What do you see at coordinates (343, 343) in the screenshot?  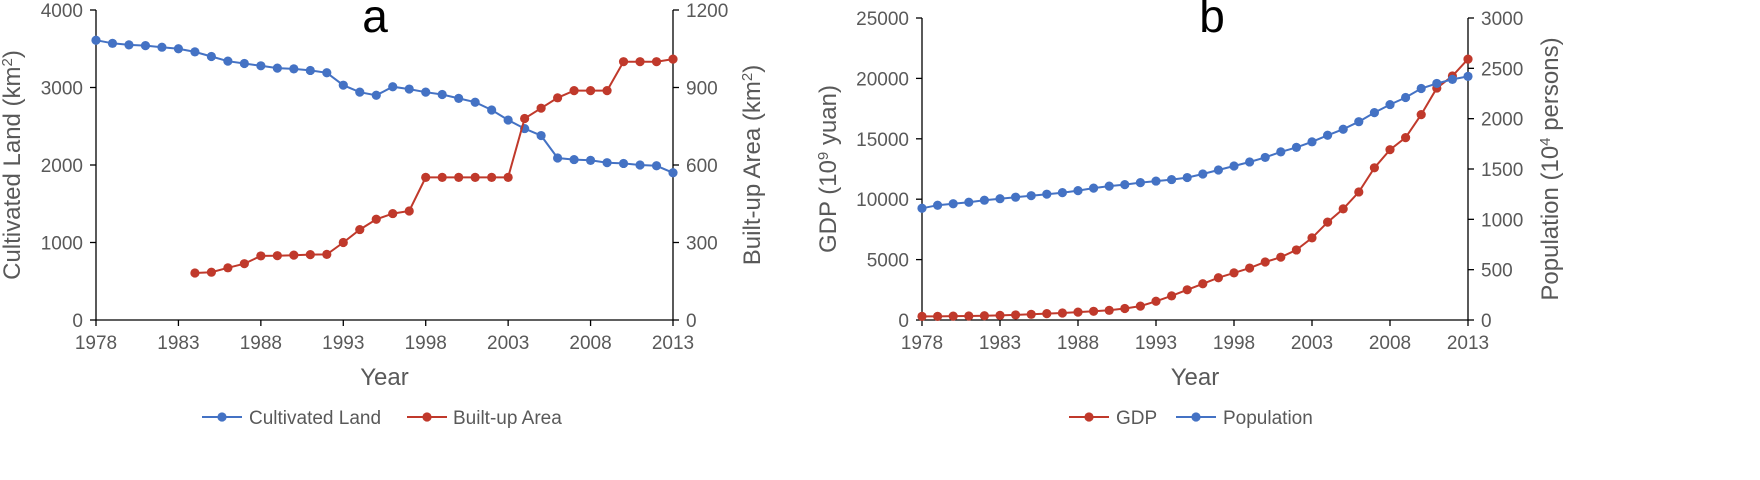 I see `x-tick-label: 1993` at bounding box center [343, 343].